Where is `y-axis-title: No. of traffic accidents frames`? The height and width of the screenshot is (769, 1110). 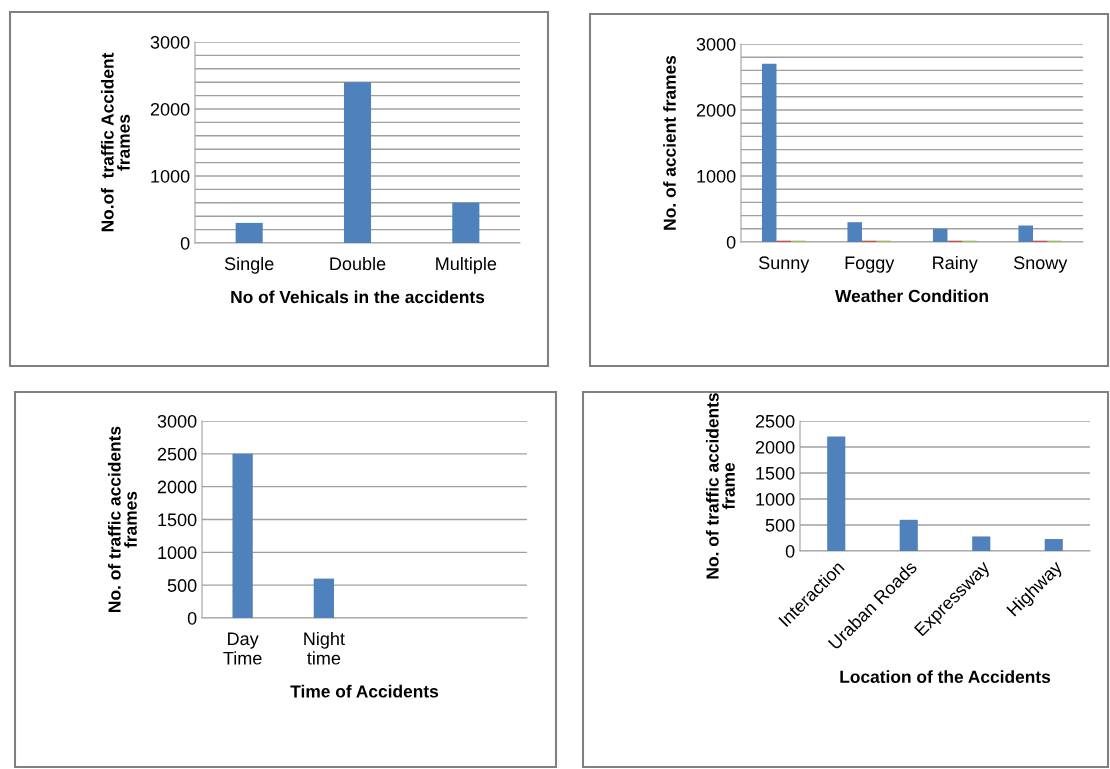 y-axis-title: No. of traffic accidents frames is located at coordinates (122, 519).